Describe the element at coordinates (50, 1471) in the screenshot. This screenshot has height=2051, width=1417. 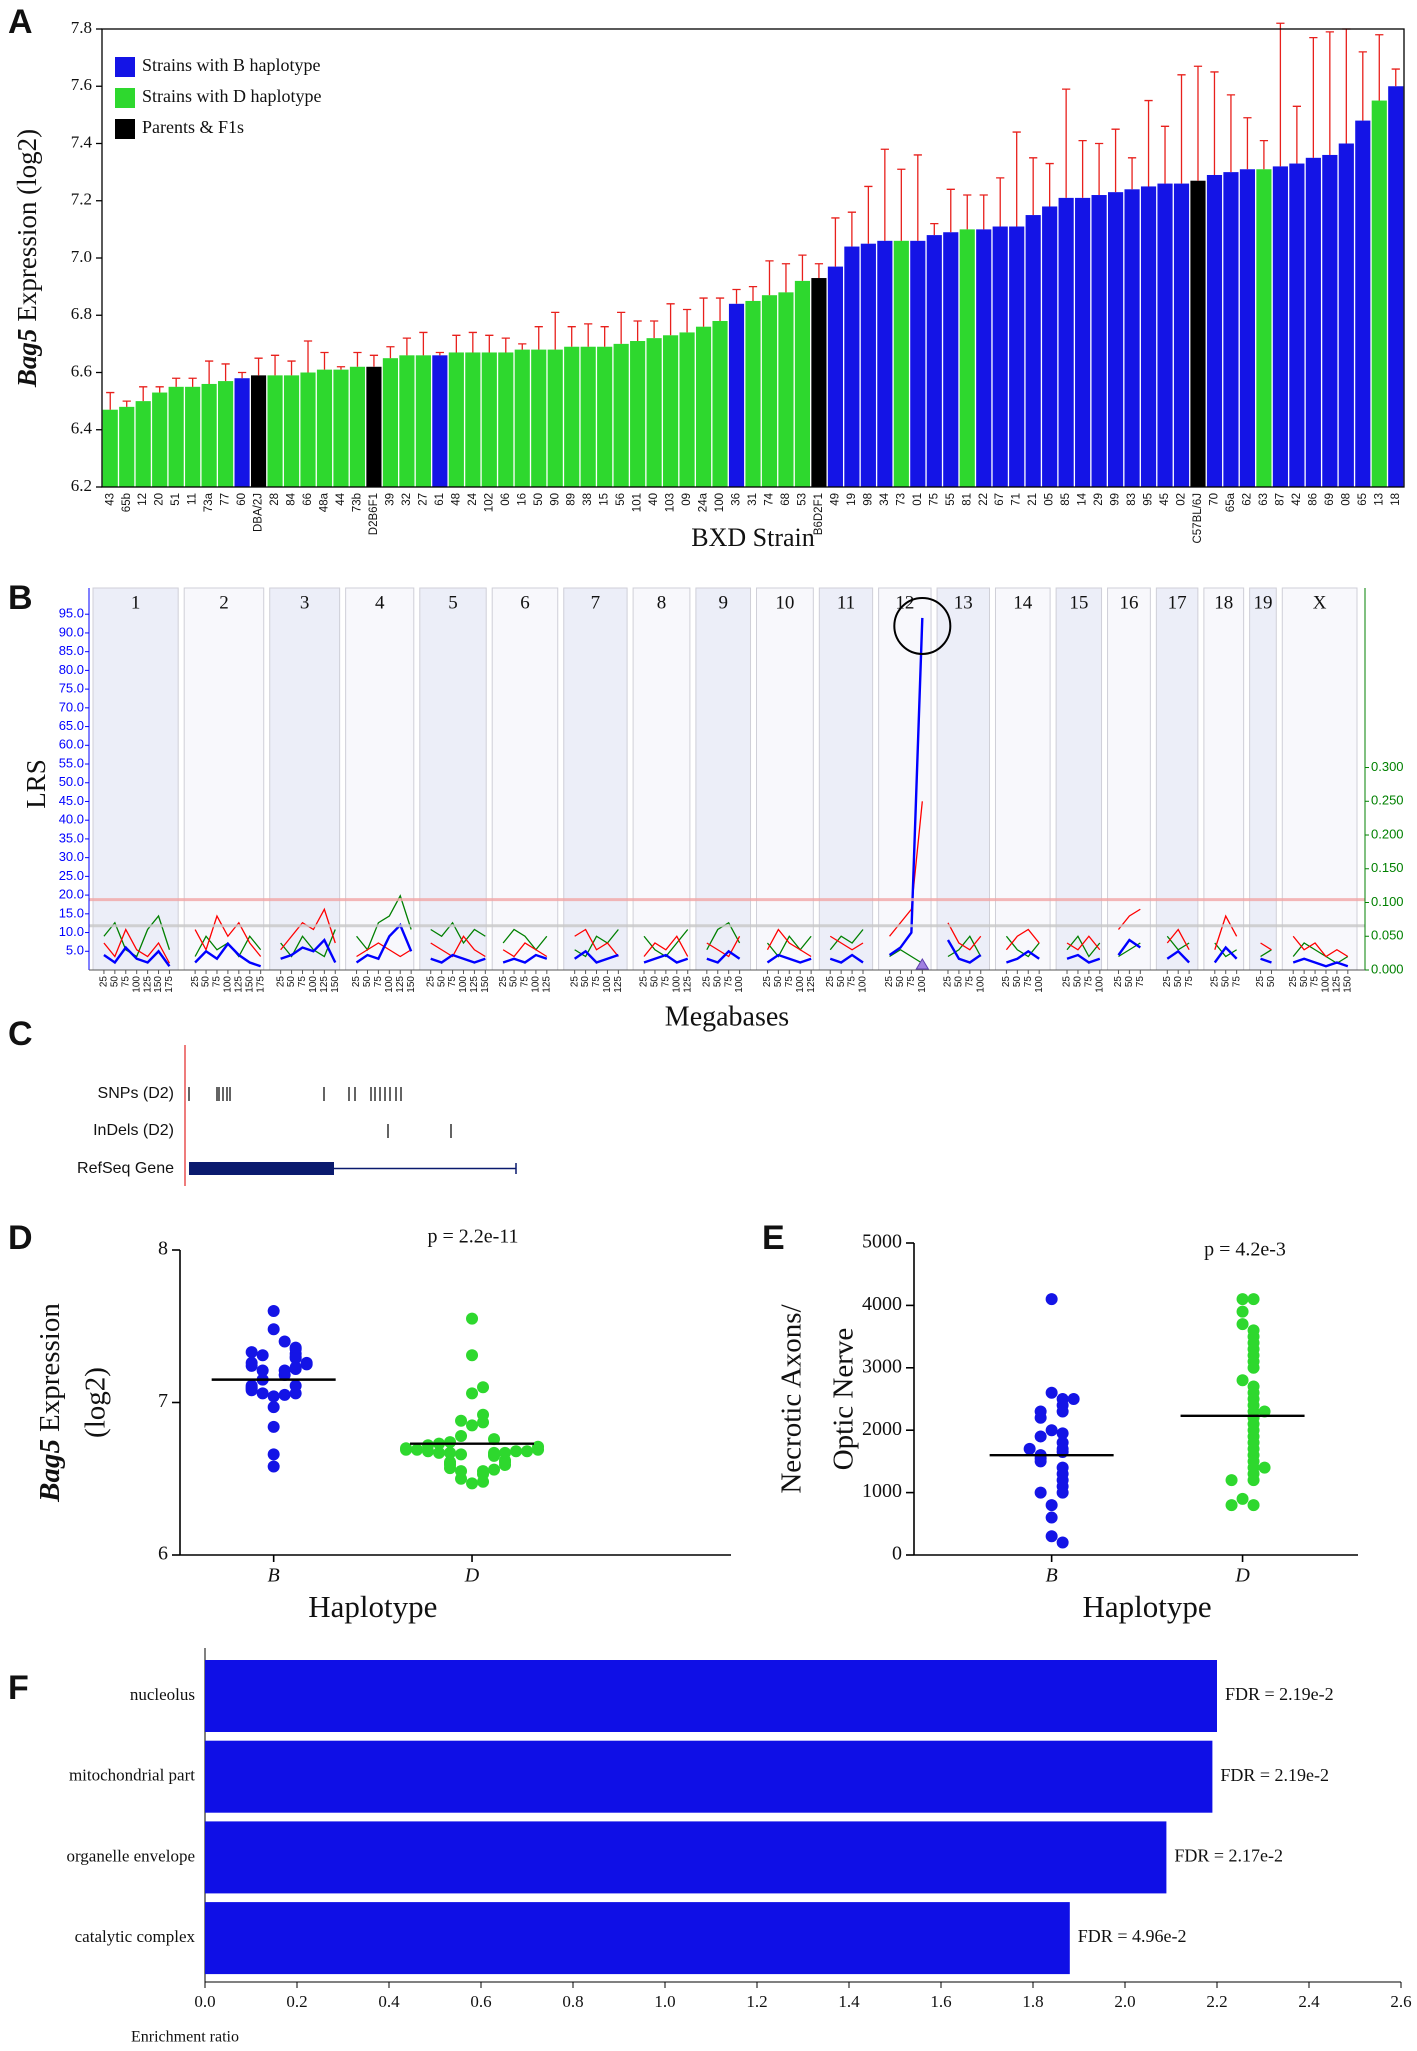
I see `y-axis-label-gene: Bag5` at that location.